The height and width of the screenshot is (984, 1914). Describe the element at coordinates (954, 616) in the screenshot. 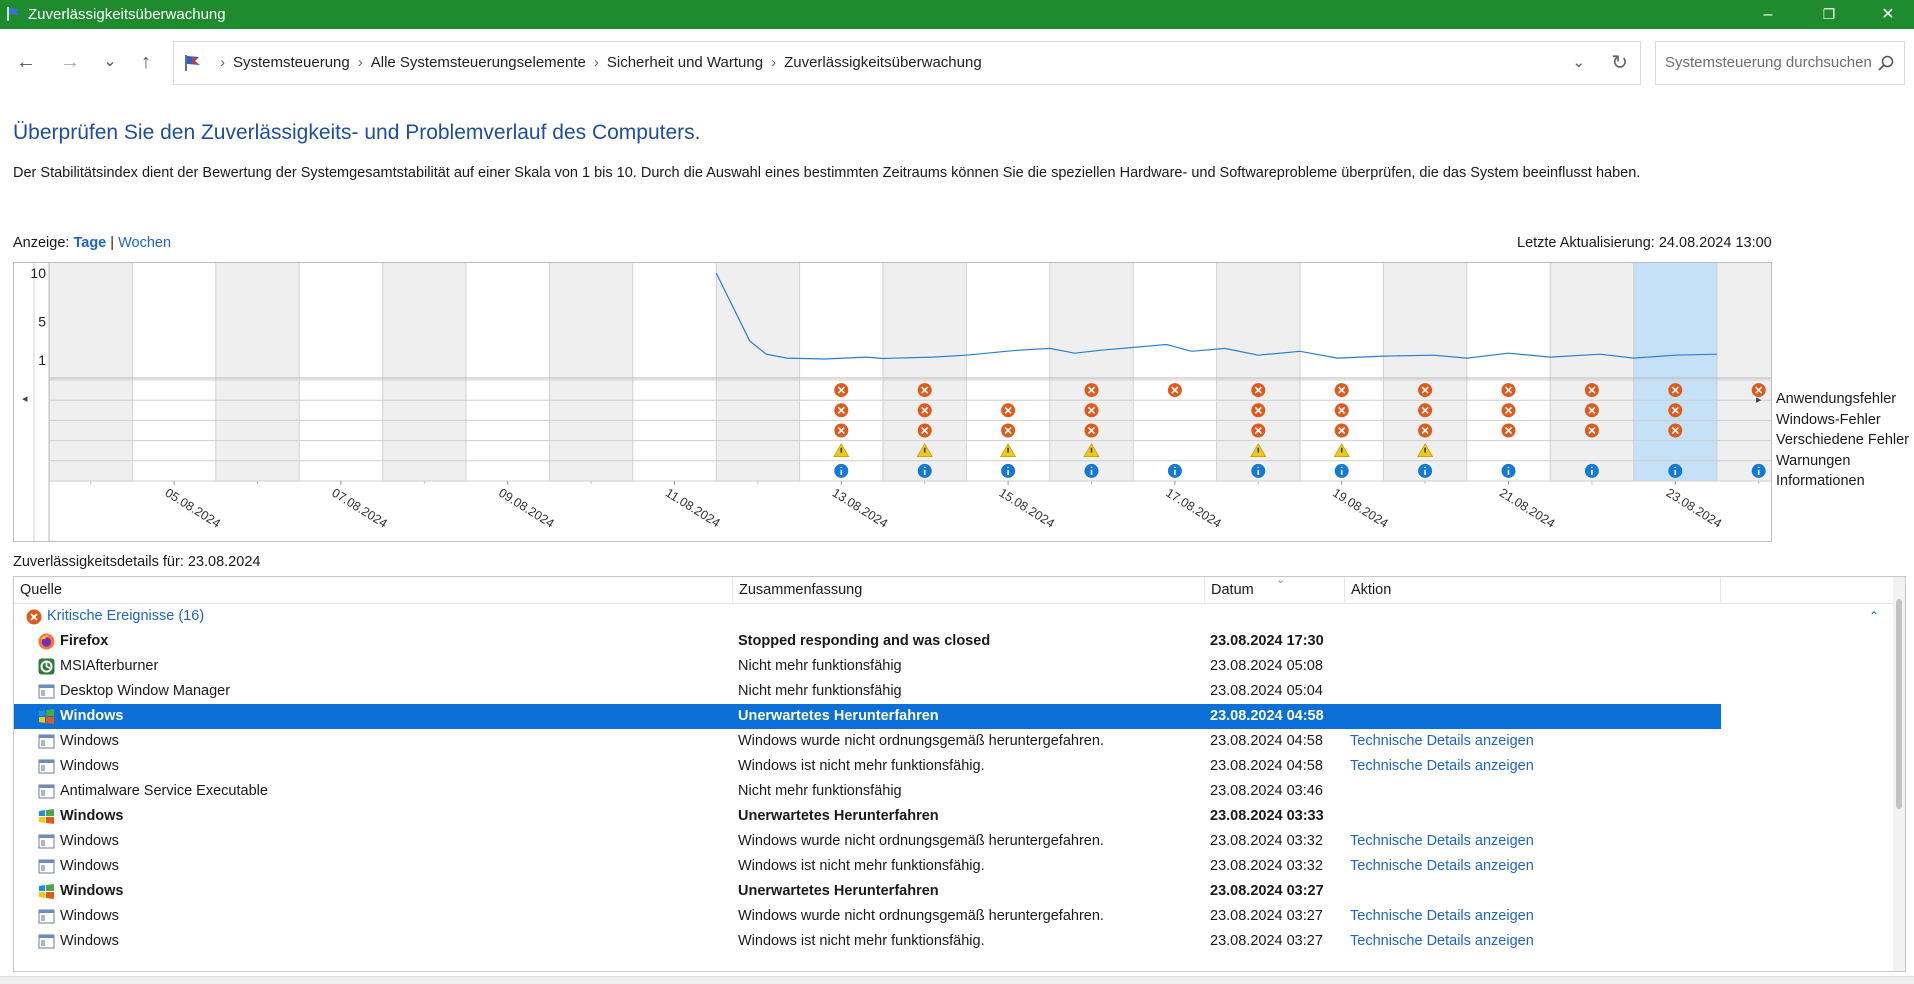

I see `group-header-critical: Kritische Ereignisse (16) ⌃` at that location.